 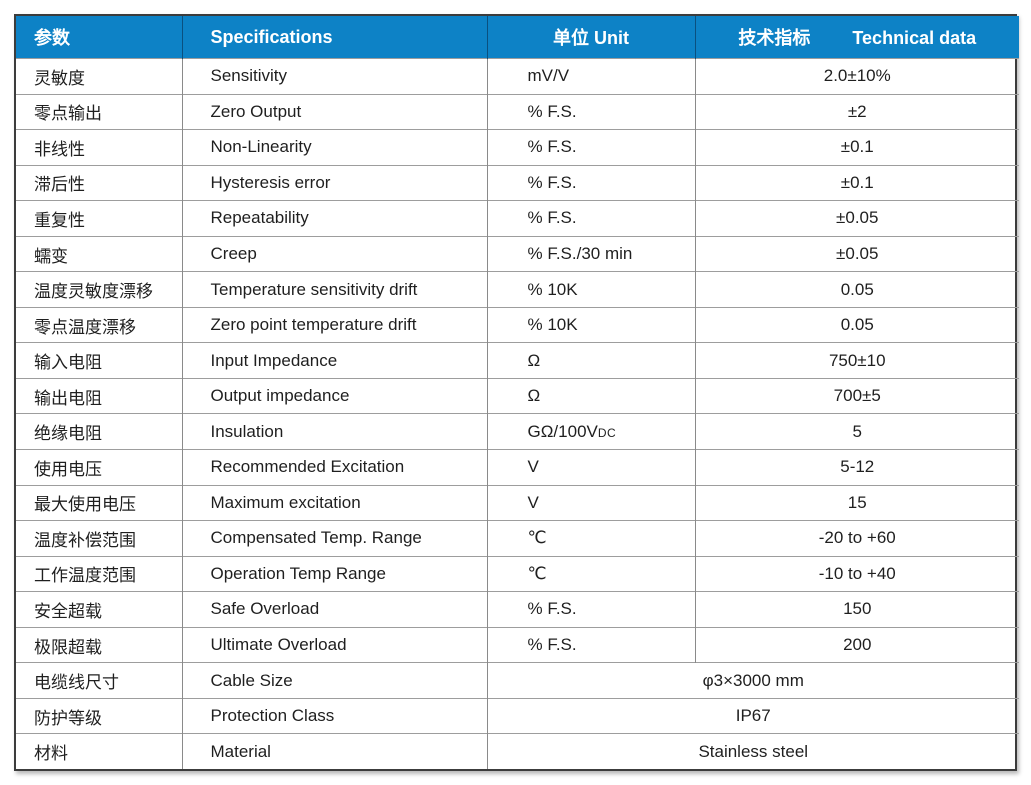 I want to click on spec-cell: Hysteresis error, so click(x=334, y=182).